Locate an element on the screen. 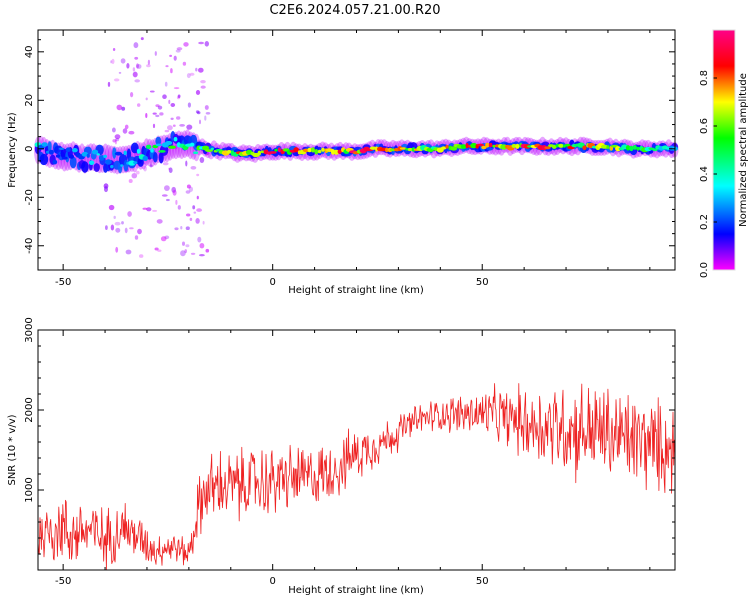  y-tick-label: -40 is located at coordinates (29, 246).